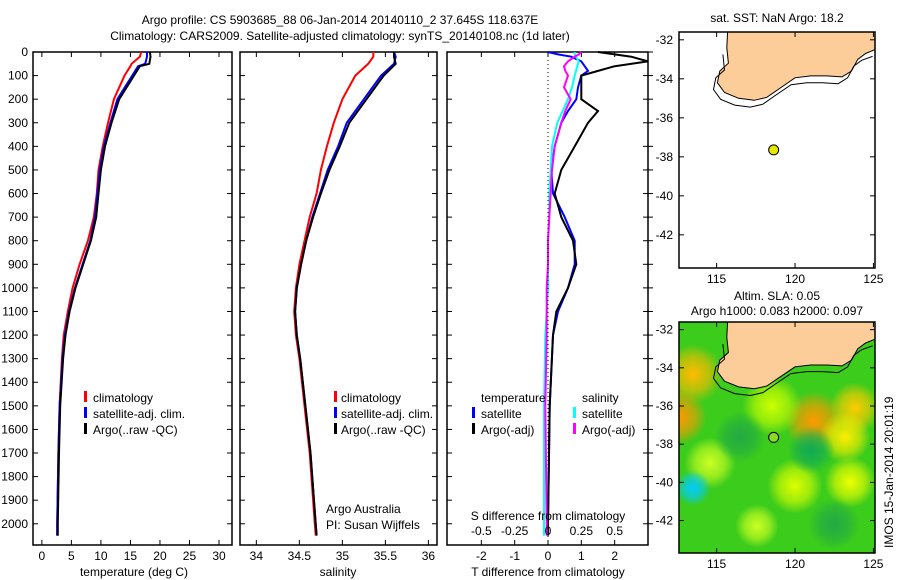 The width and height of the screenshot is (900, 580). Describe the element at coordinates (429, 556) in the screenshot. I see `x-tick-label: 36` at that location.